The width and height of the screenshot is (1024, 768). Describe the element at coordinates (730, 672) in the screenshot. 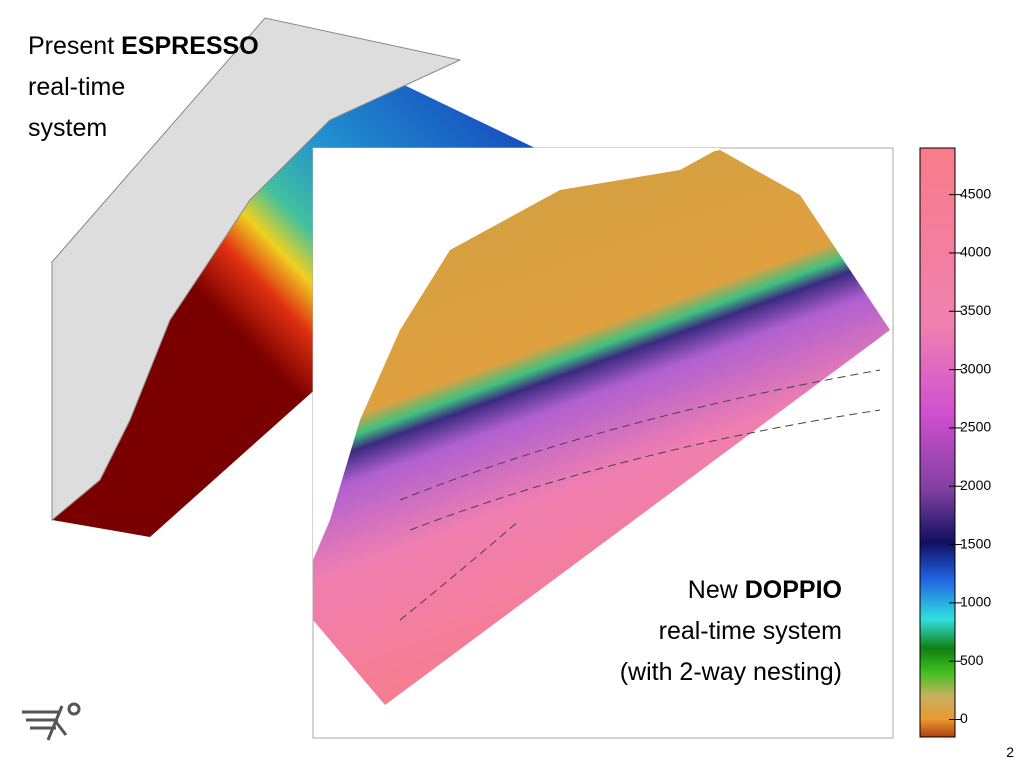

I see `label-line: (with 2-way nesting)` at that location.